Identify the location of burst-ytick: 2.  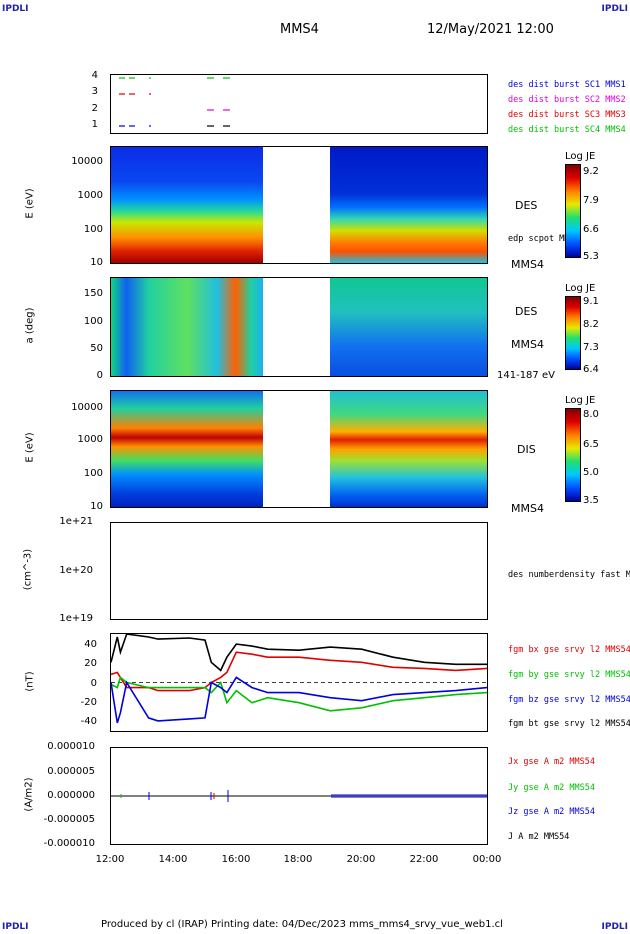
(94, 108).